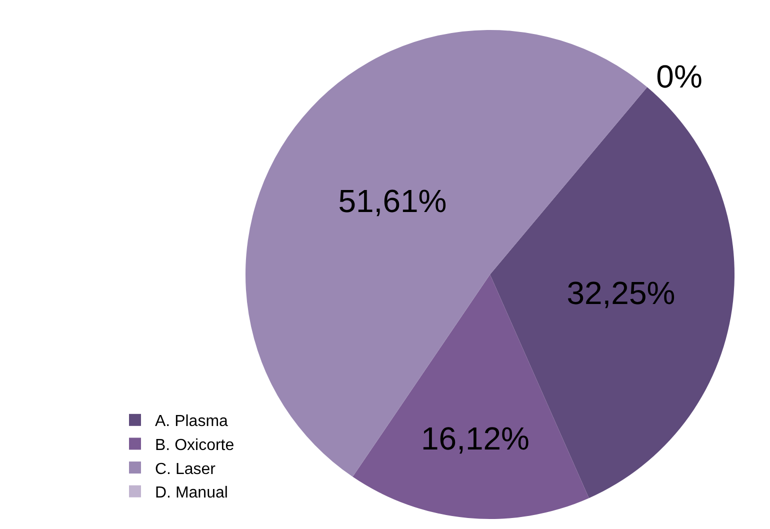 The width and height of the screenshot is (770, 529). I want to click on legend-label: B. Oxicorte, so click(194, 445).